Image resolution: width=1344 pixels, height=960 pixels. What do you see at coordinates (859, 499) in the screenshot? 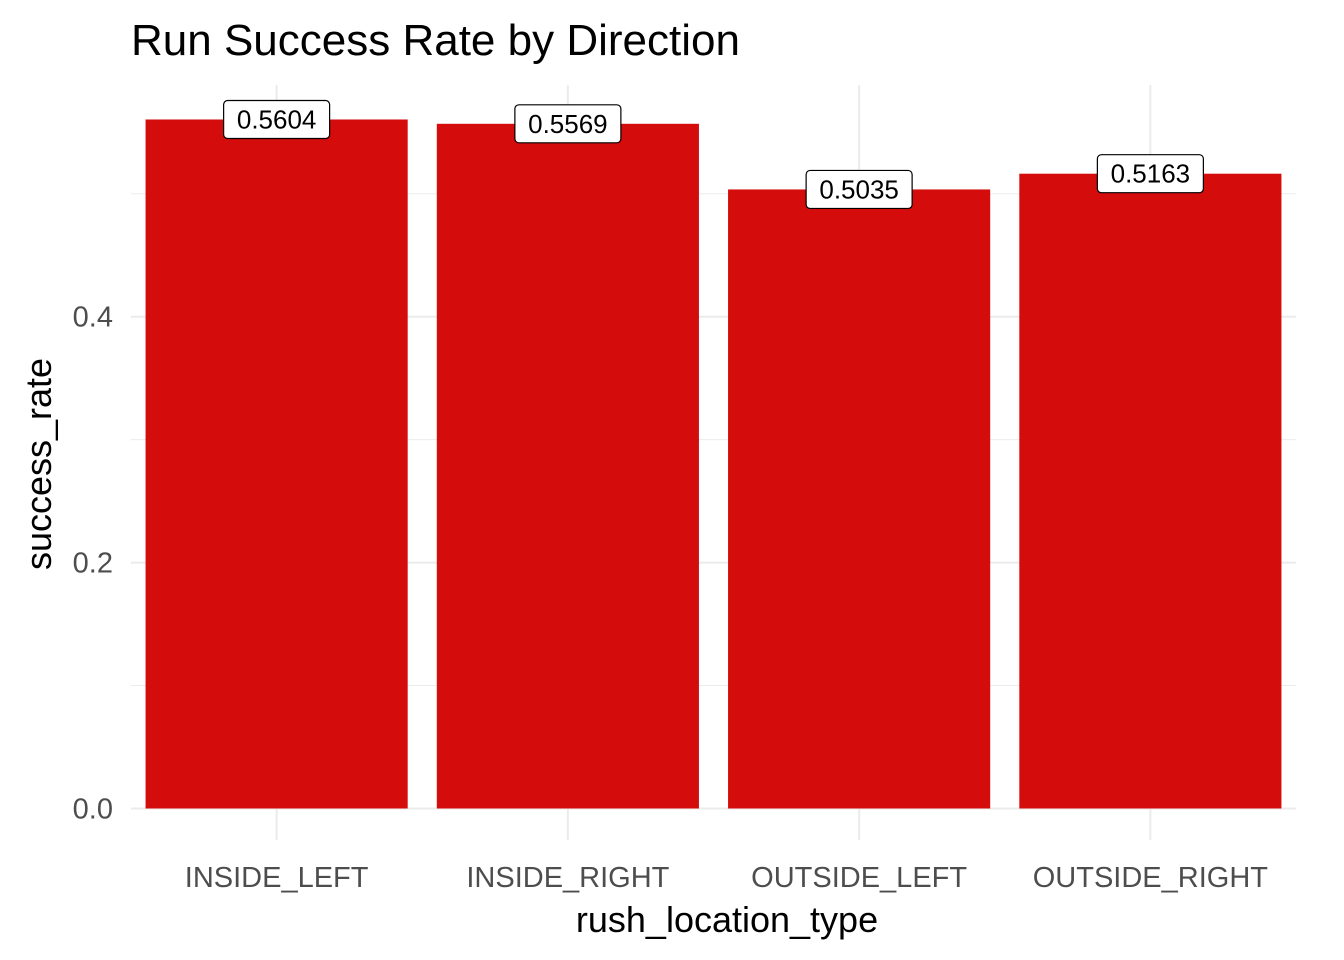
I see `bar-outside-left` at bounding box center [859, 499].